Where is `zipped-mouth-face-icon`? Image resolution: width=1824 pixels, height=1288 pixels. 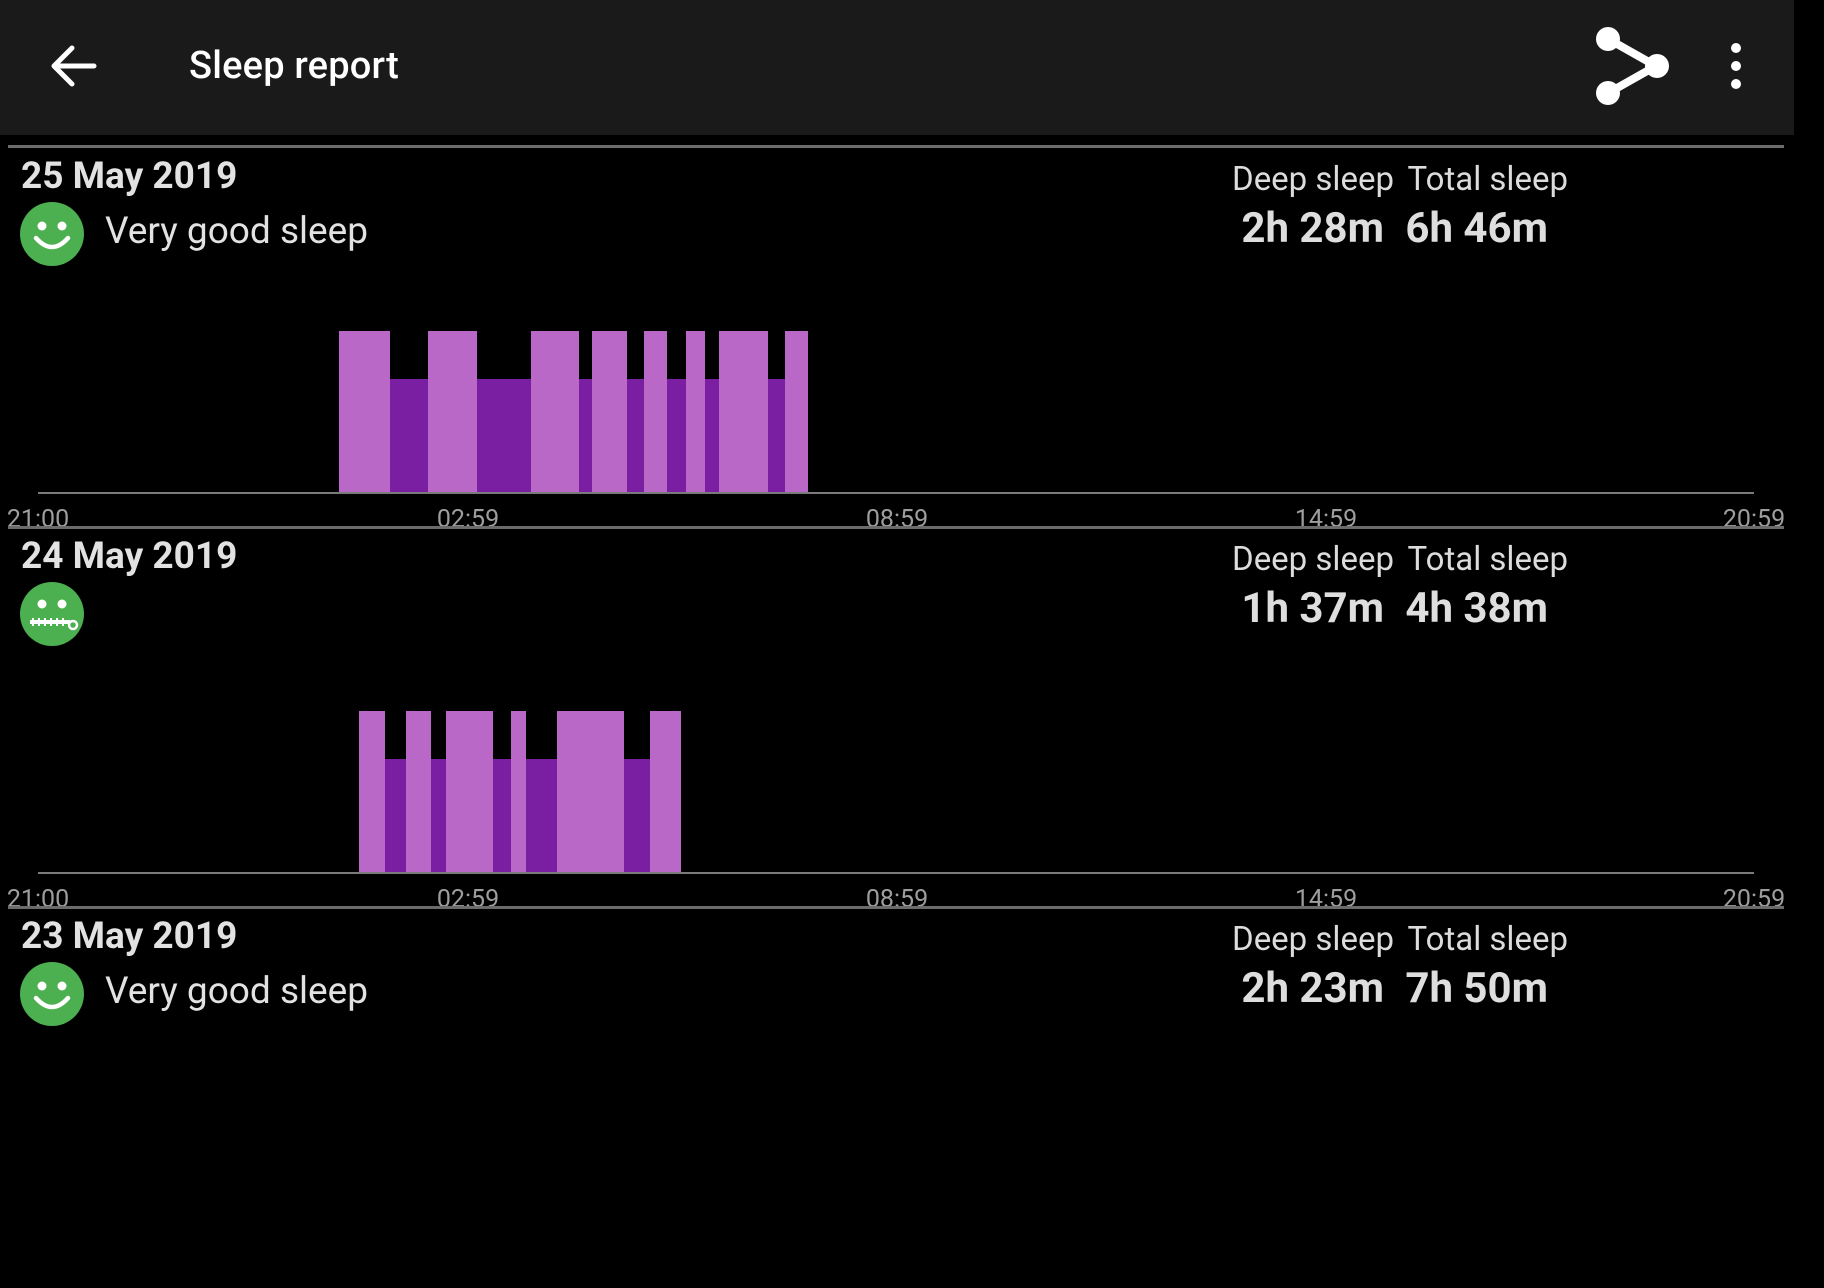
zipped-mouth-face-icon is located at coordinates (52, 614).